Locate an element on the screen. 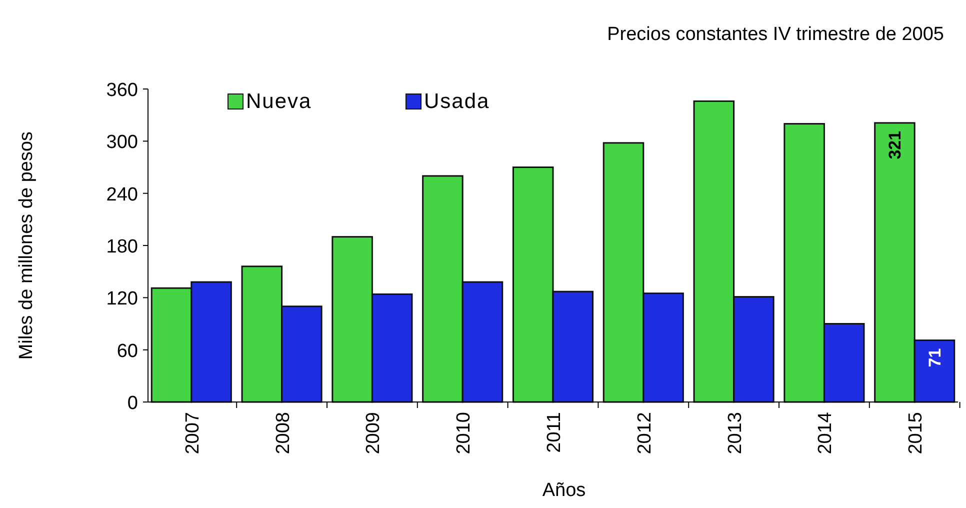  x-tick-label: 2007 is located at coordinates (193, 433).